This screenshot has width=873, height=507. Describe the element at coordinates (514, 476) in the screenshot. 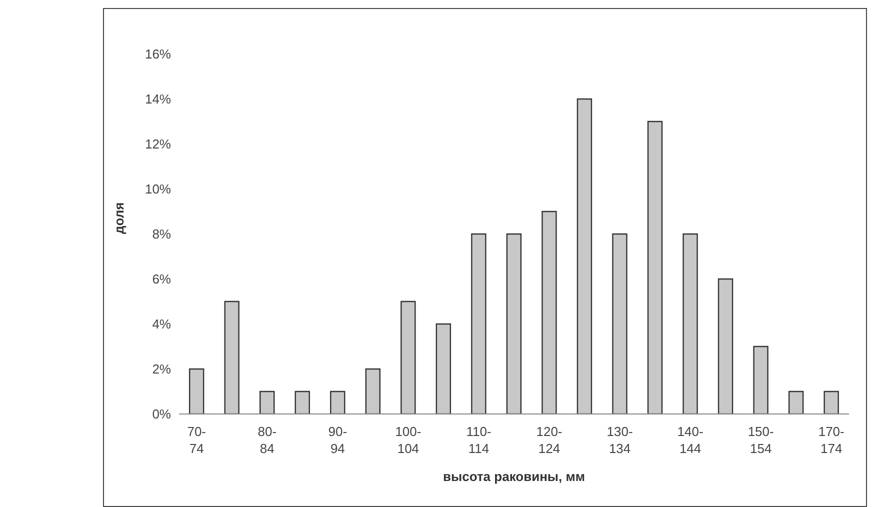

I see `x-axis-title: высота раковины, мм` at that location.